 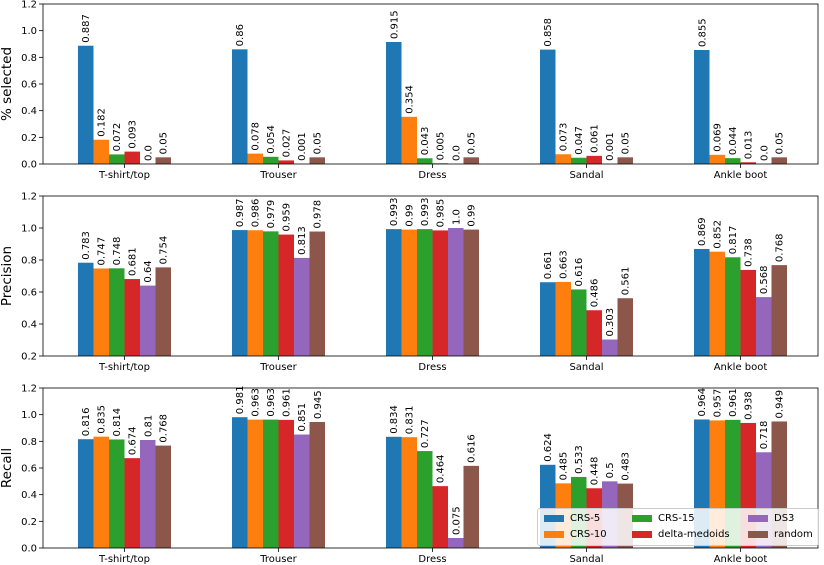 I want to click on data-label-crs-10-sandal: 0.663, so click(x=564, y=264).